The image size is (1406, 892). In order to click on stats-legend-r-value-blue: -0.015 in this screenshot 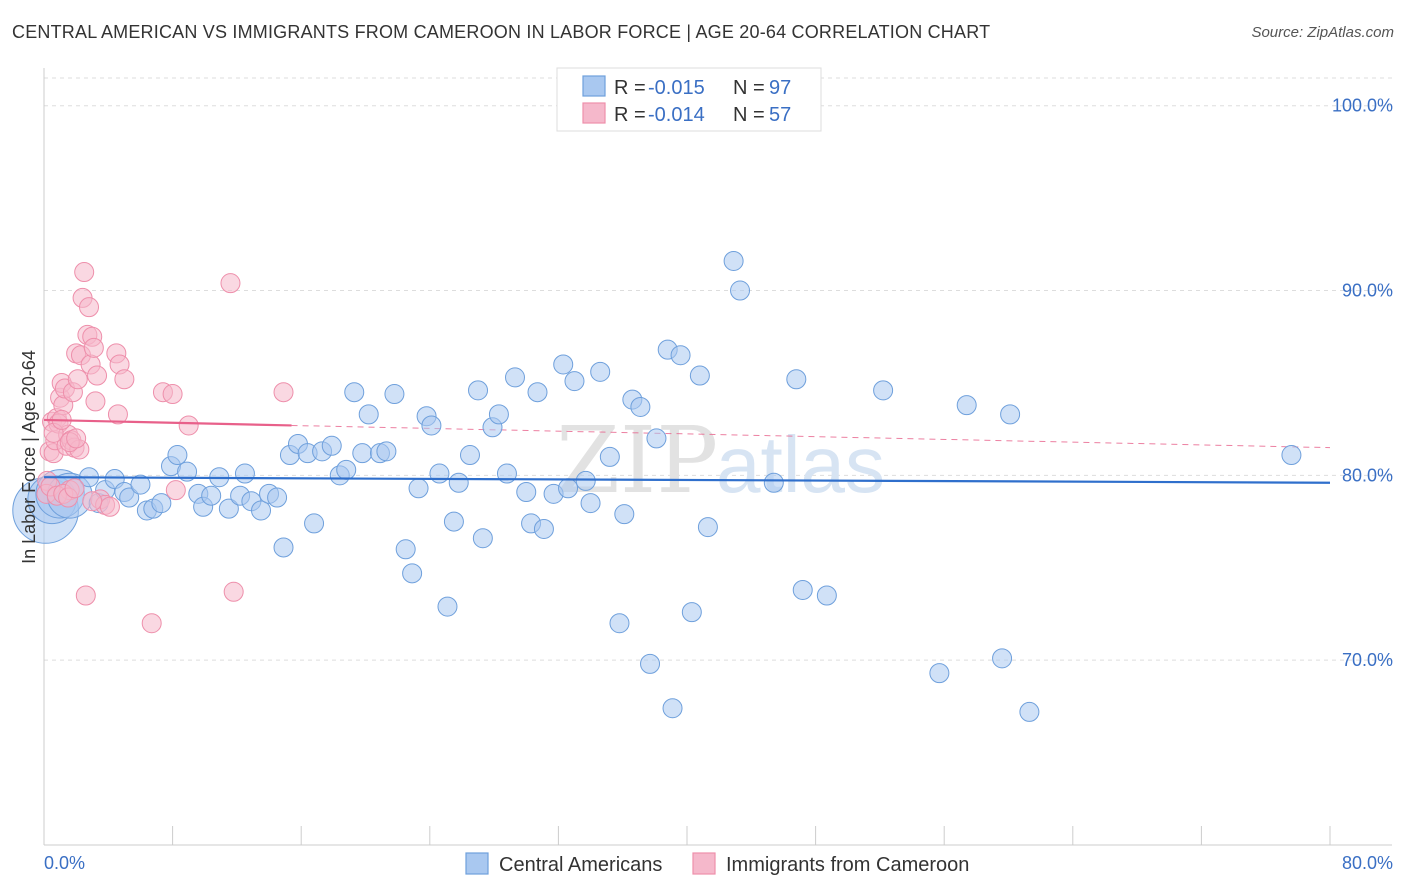, I will do `click(676, 88)`.